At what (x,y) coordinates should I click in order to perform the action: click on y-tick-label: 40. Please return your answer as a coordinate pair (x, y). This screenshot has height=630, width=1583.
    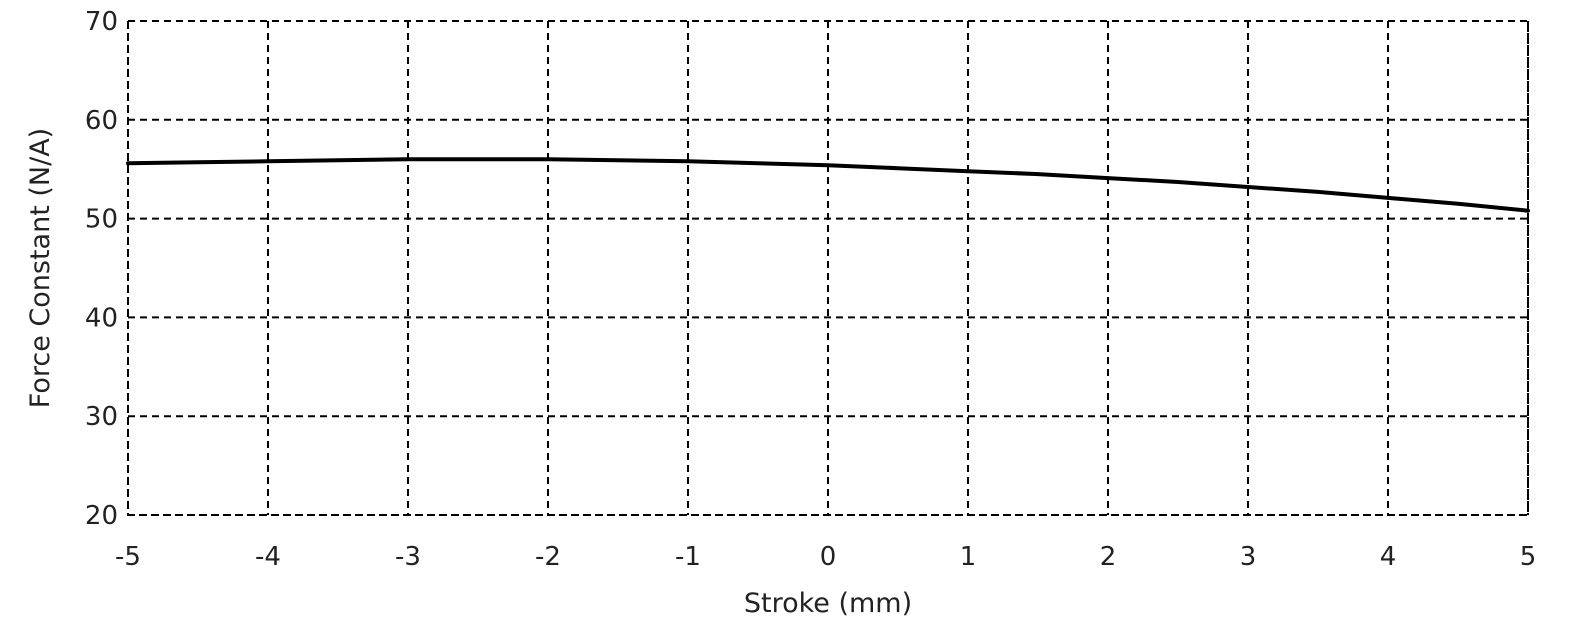
    Looking at the image, I should click on (101, 318).